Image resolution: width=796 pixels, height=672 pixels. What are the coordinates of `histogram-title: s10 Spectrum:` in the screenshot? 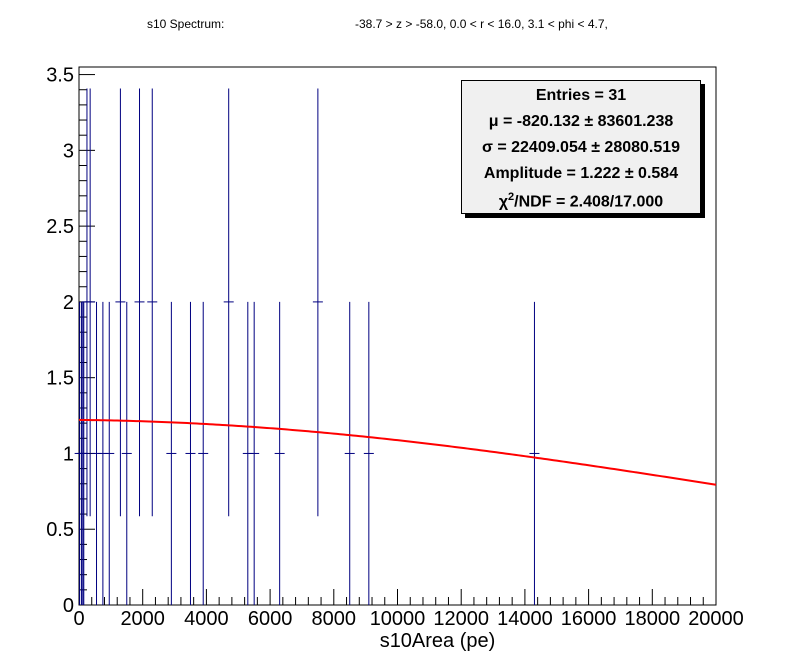 It's located at (186, 24).